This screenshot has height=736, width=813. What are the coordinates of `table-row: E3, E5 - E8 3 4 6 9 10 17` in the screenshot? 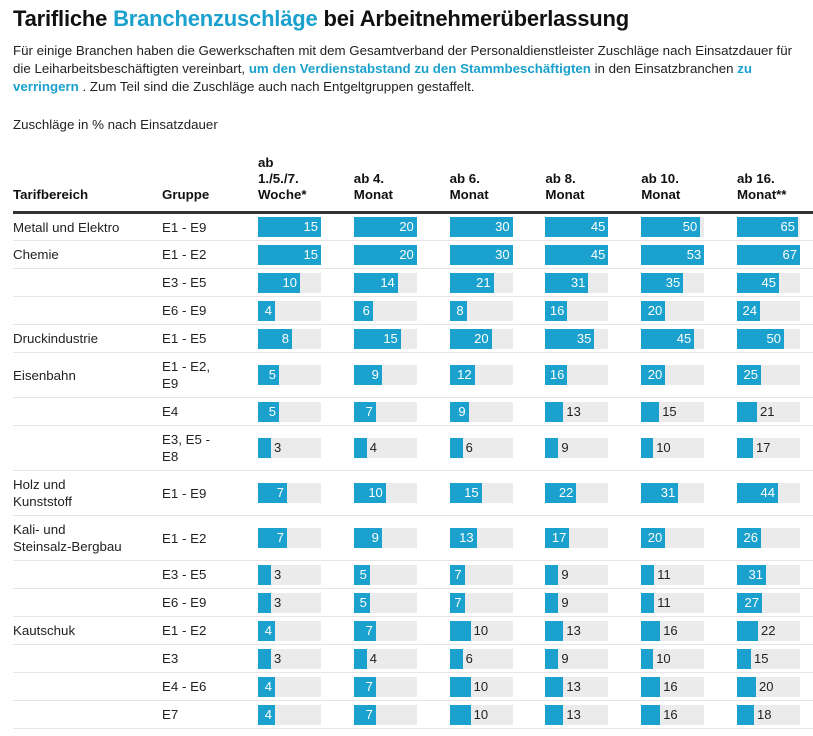 It's located at (413, 448).